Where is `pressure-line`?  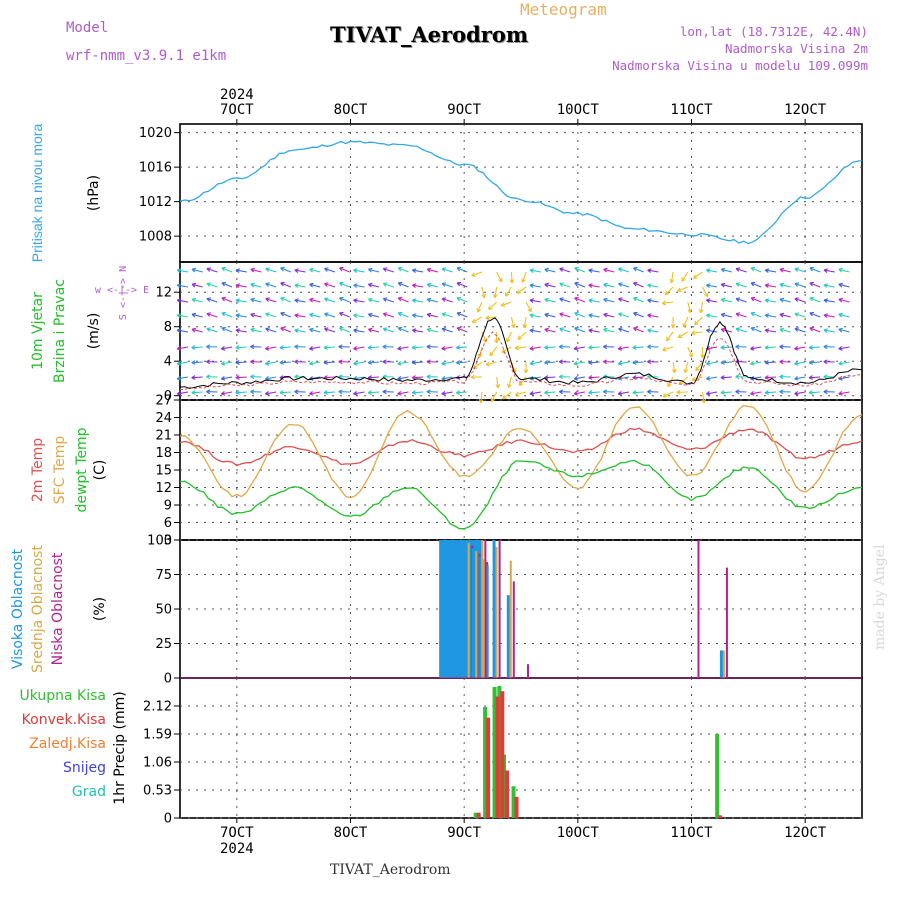
pressure-line is located at coordinates (521, 192).